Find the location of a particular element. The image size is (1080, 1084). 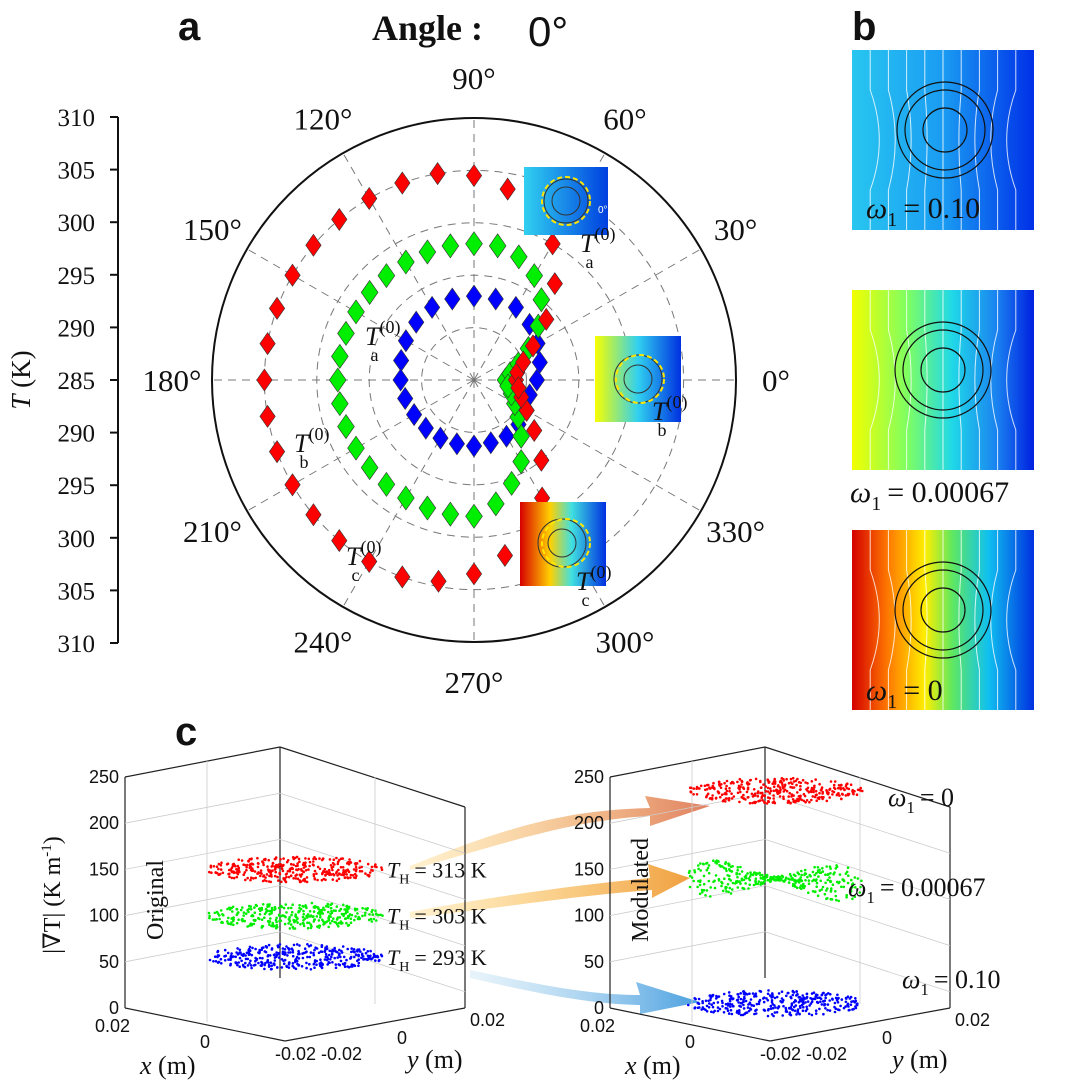

x-axis-label: x (m) is located at coordinates (652, 1065).